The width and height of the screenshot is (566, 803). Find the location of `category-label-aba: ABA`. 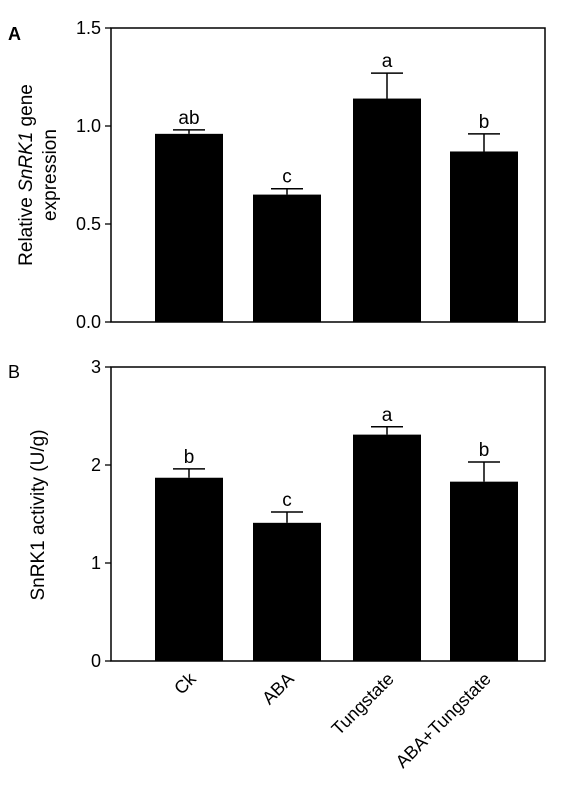

category-label-aba: ABA is located at coordinates (278, 689).